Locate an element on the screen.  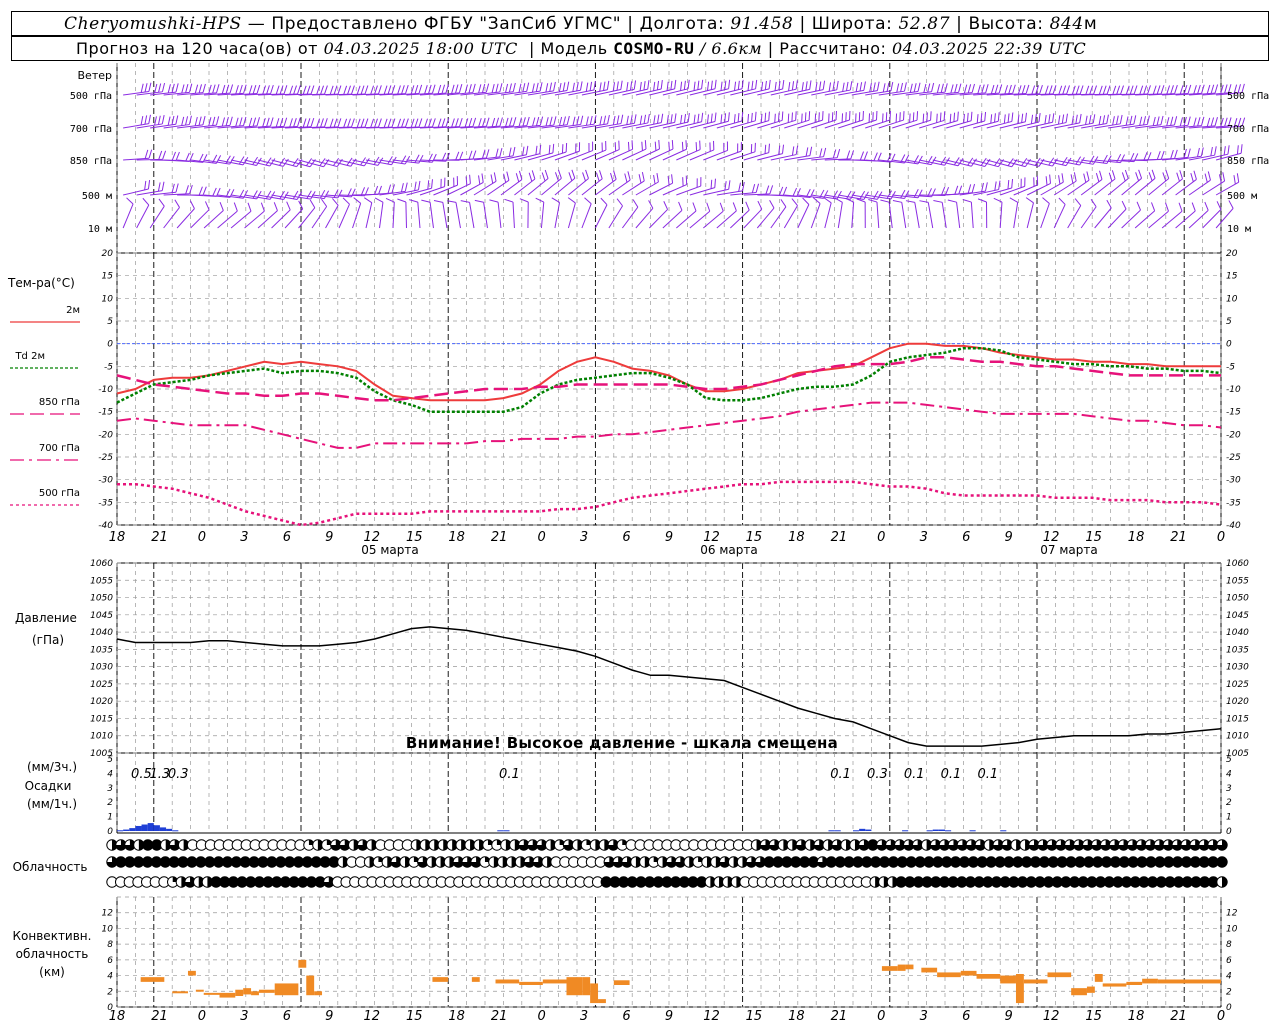
conv-ytick-left: 6 is located at coordinates (110, 961).